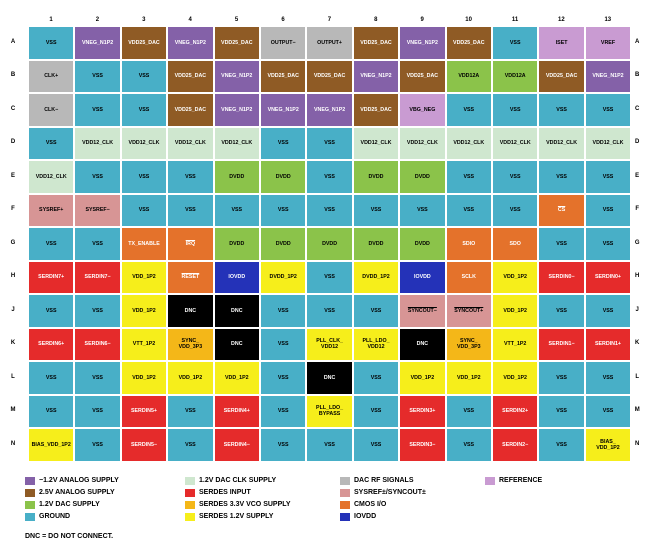 This screenshot has height=549, width=645. I want to click on pin-label: CS, so click(561, 210).